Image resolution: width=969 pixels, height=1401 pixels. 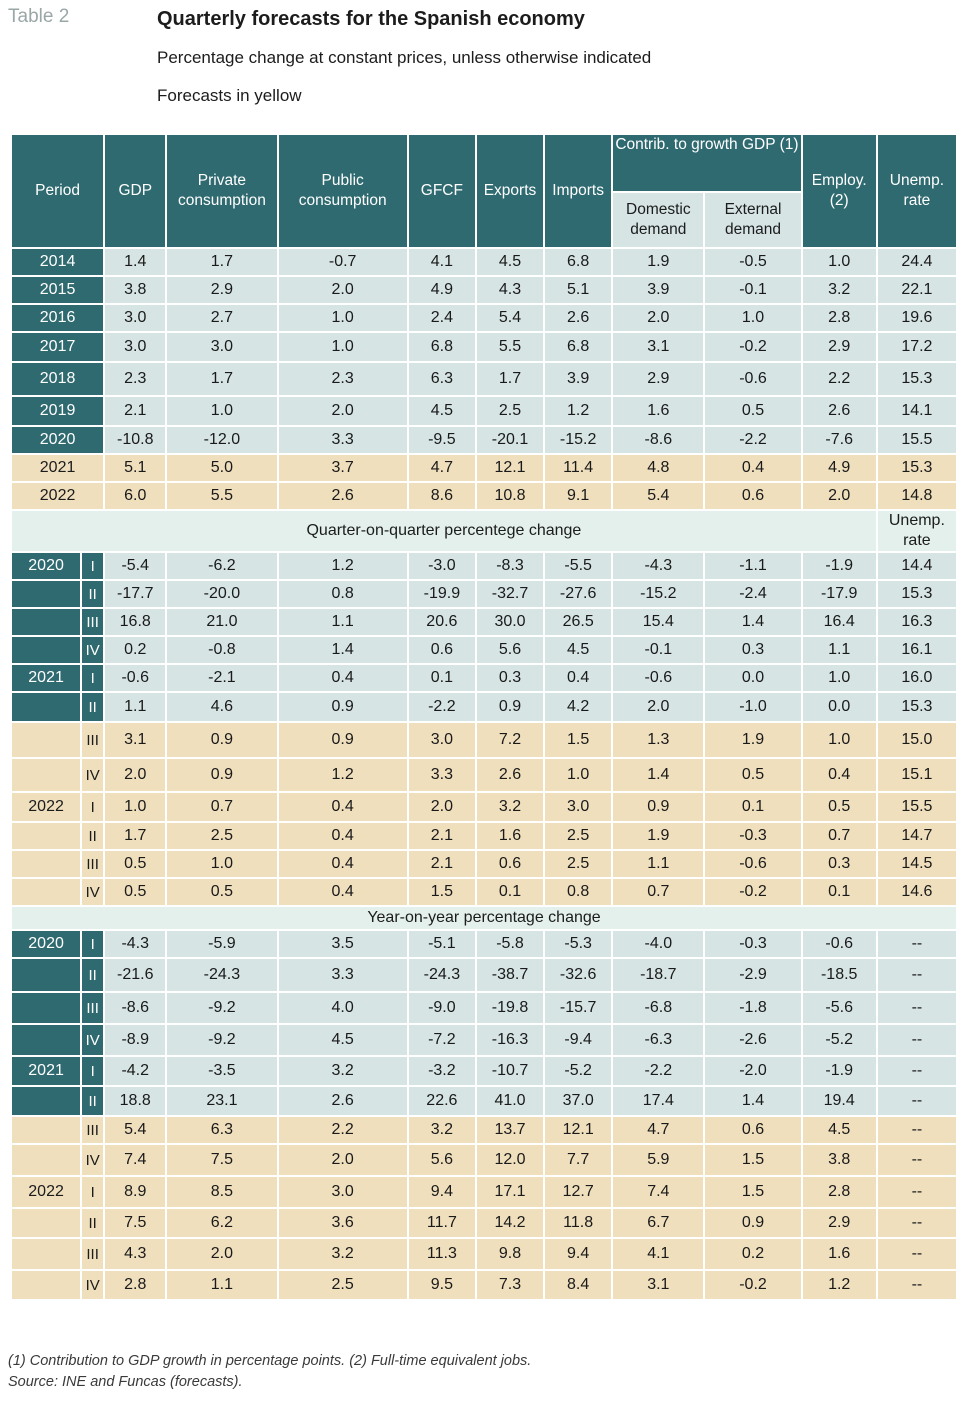 What do you see at coordinates (484, 864) in the screenshot?
I see `table-row: III 0.5 1.0 0.4 2.1 0.6 2.5 1.1 -0.6 0.3 14.5` at bounding box center [484, 864].